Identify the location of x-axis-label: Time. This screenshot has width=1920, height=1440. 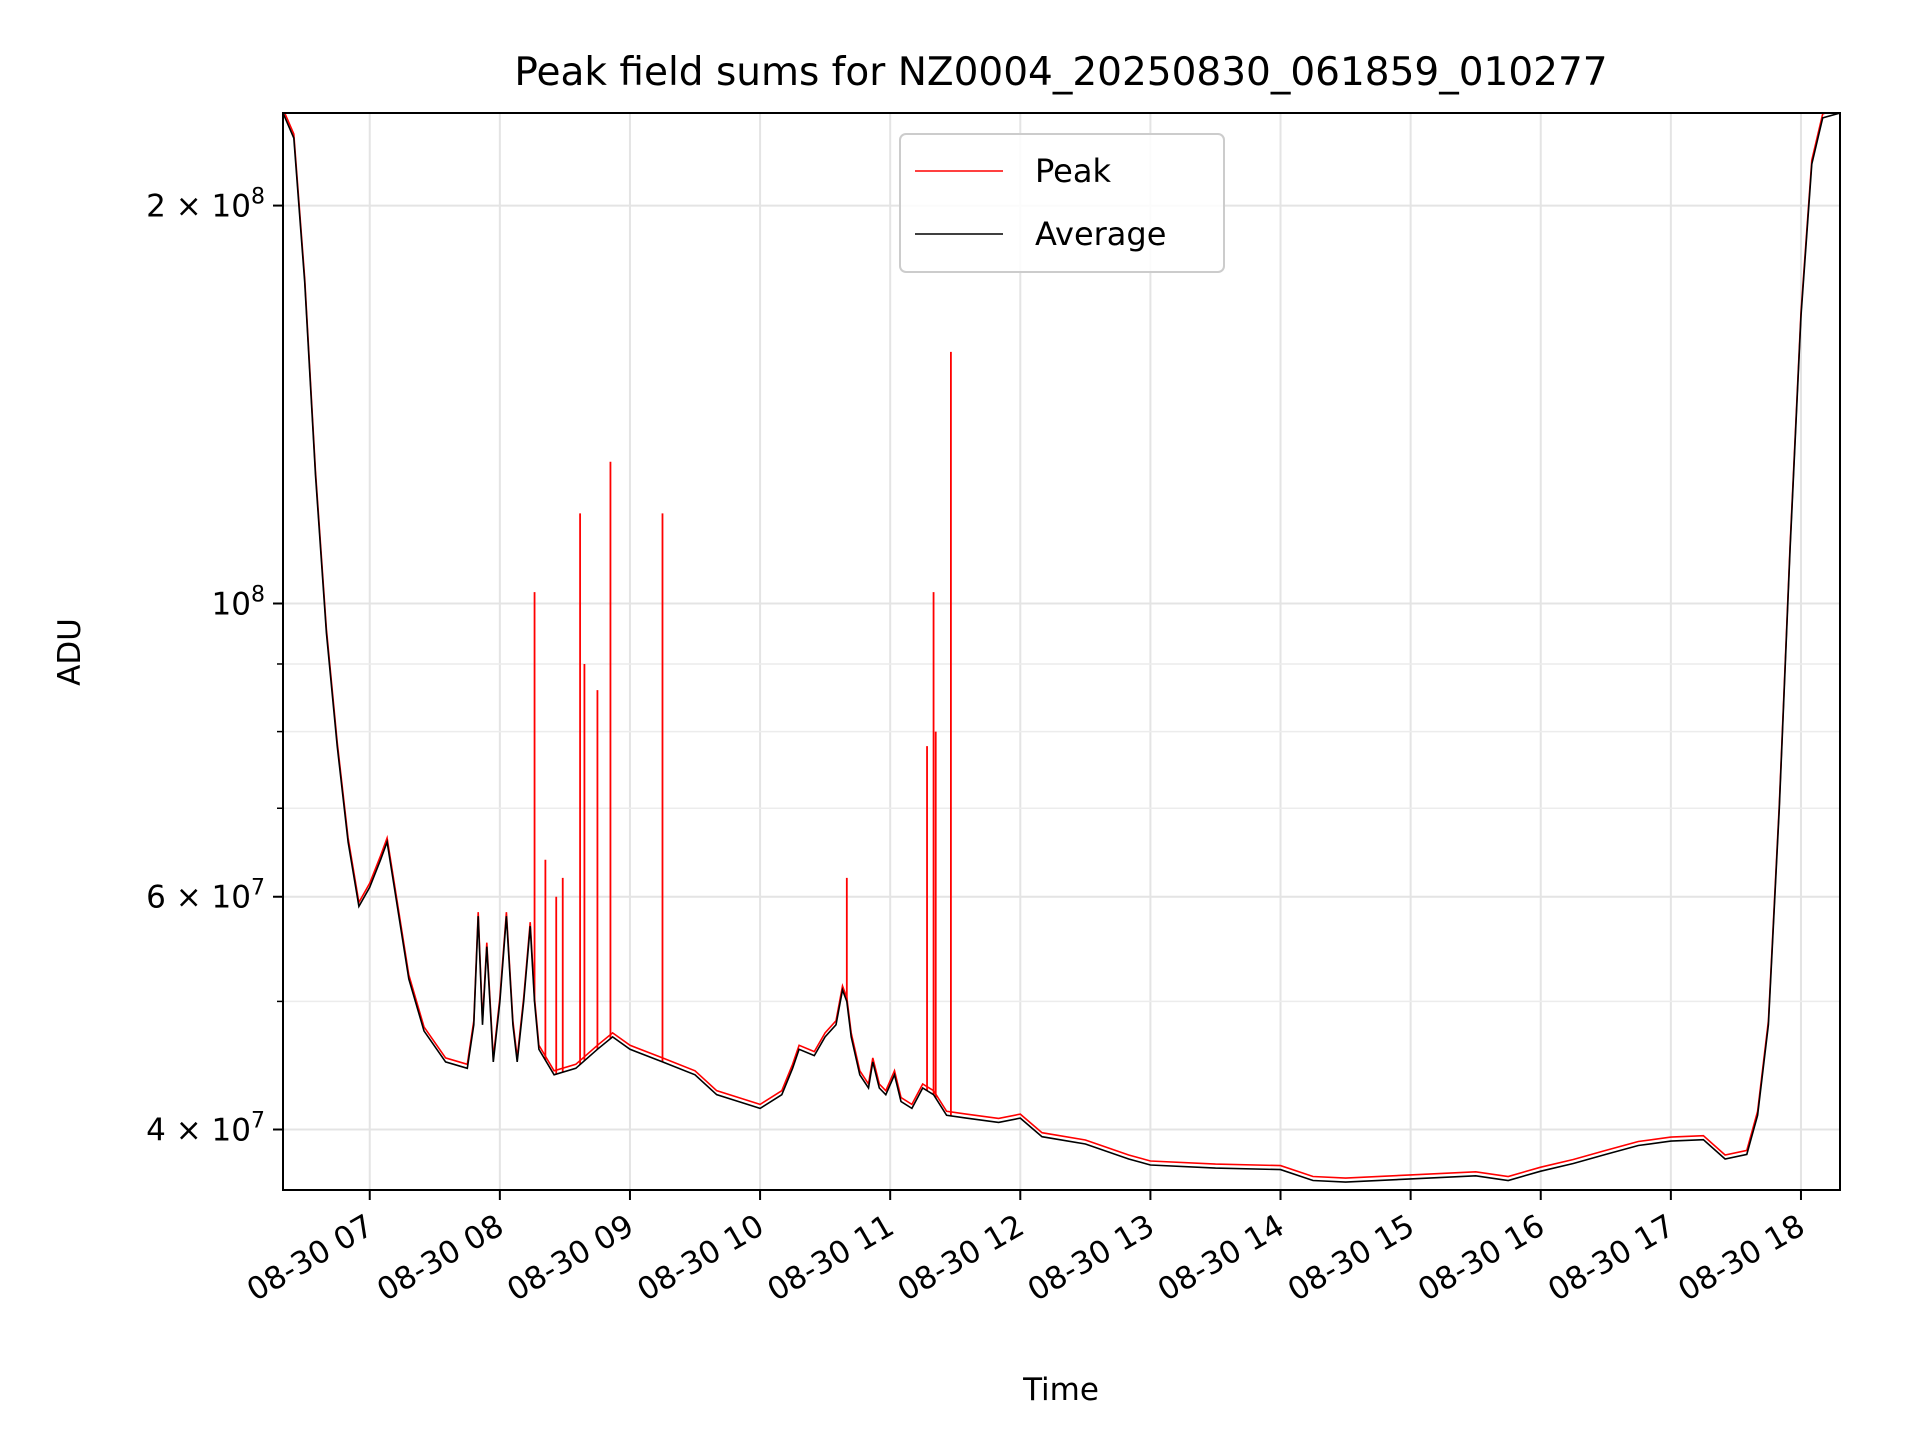
(1060, 1390).